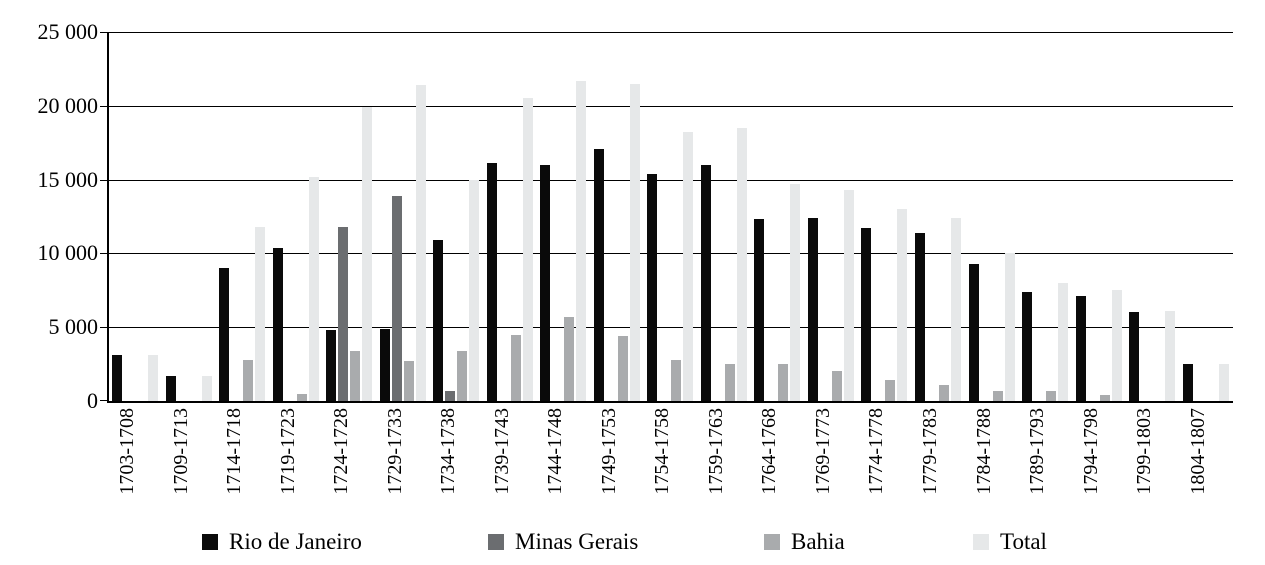  Describe the element at coordinates (818, 541) in the screenshot. I see `legend-label: Bahia` at that location.